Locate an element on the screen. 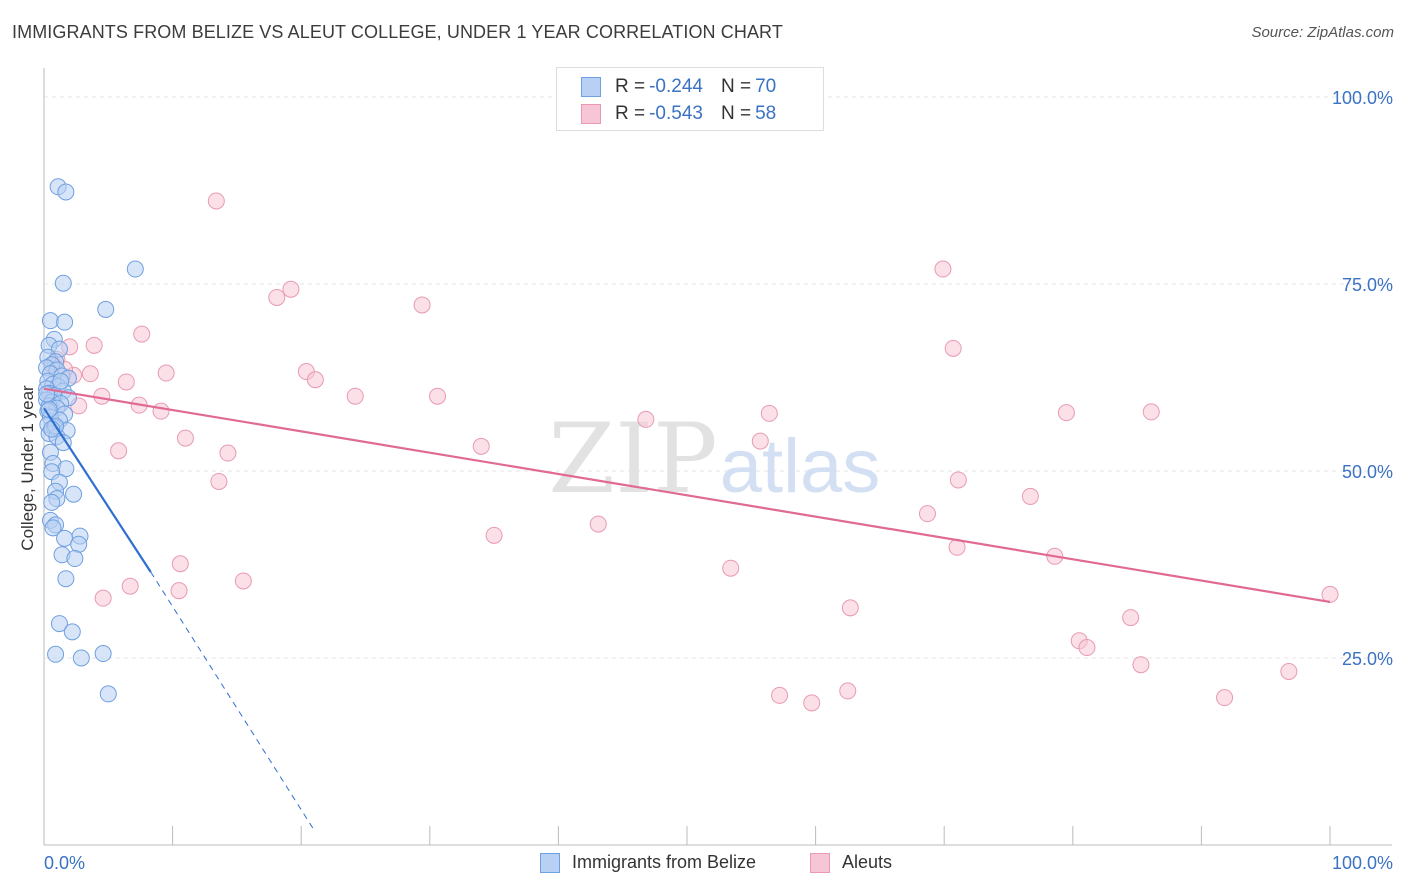 The image size is (1406, 892). legend-swatch-aleuts is located at coordinates (591, 114).